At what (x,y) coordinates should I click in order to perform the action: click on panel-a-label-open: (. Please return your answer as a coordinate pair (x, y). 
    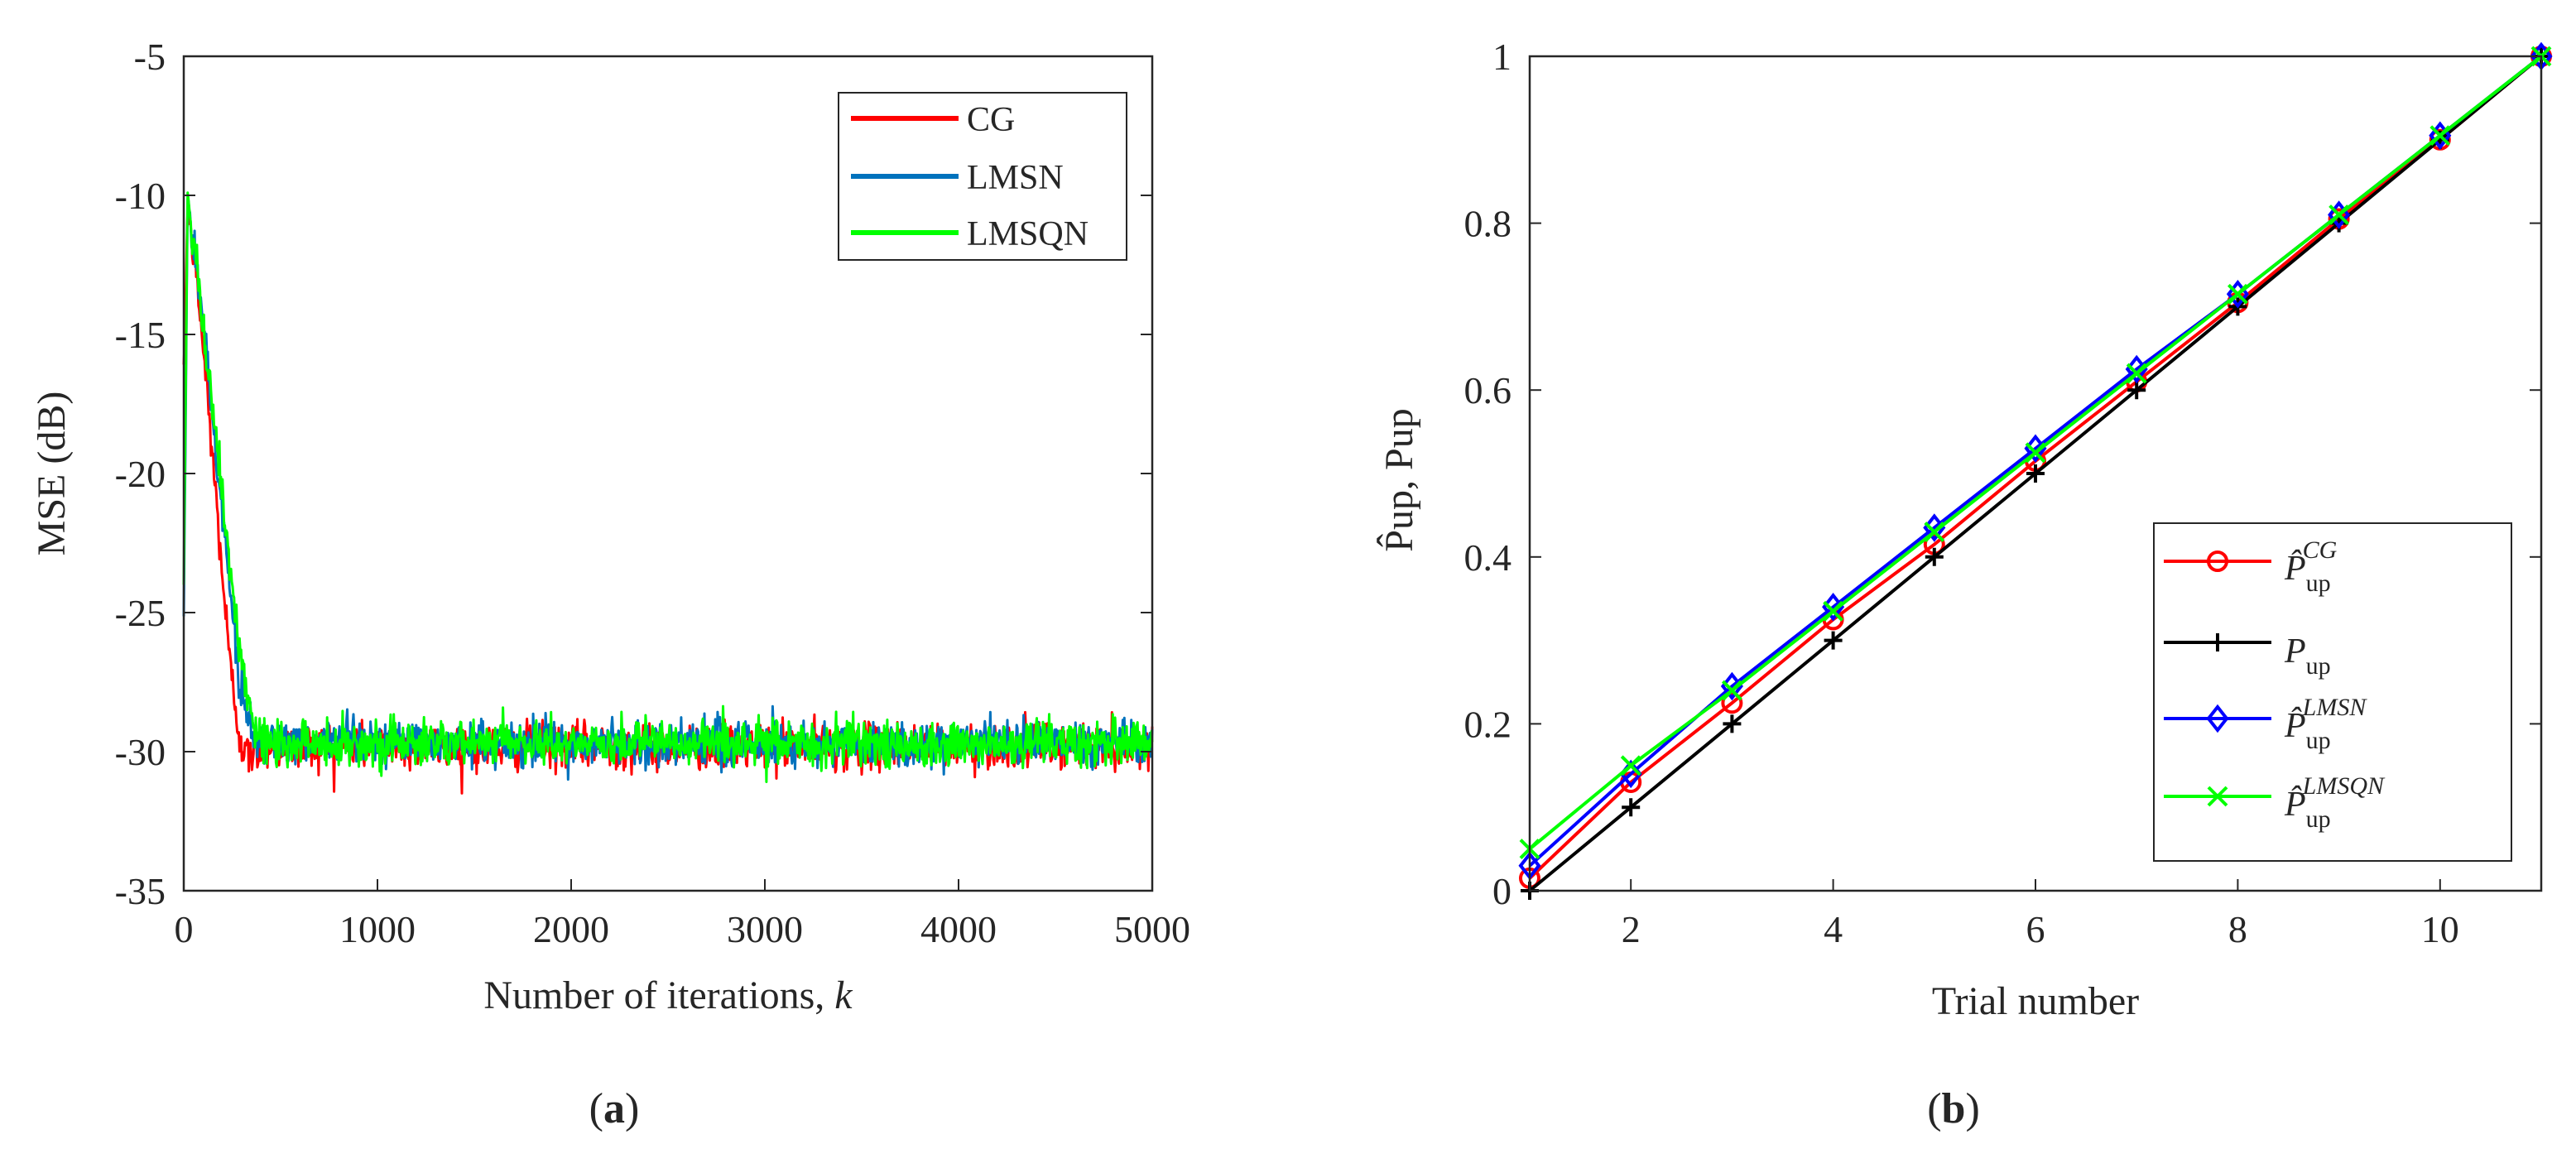
    Looking at the image, I should click on (596, 1108).